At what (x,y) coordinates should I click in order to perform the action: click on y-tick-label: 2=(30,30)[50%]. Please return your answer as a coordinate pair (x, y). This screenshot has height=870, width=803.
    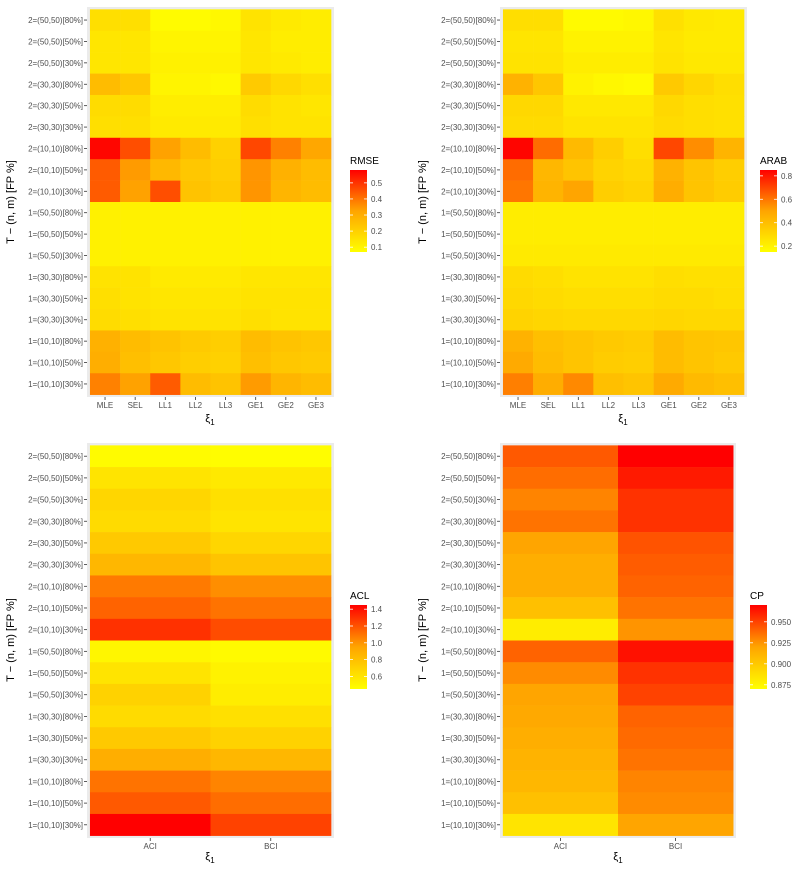
    Looking at the image, I should click on (468, 106).